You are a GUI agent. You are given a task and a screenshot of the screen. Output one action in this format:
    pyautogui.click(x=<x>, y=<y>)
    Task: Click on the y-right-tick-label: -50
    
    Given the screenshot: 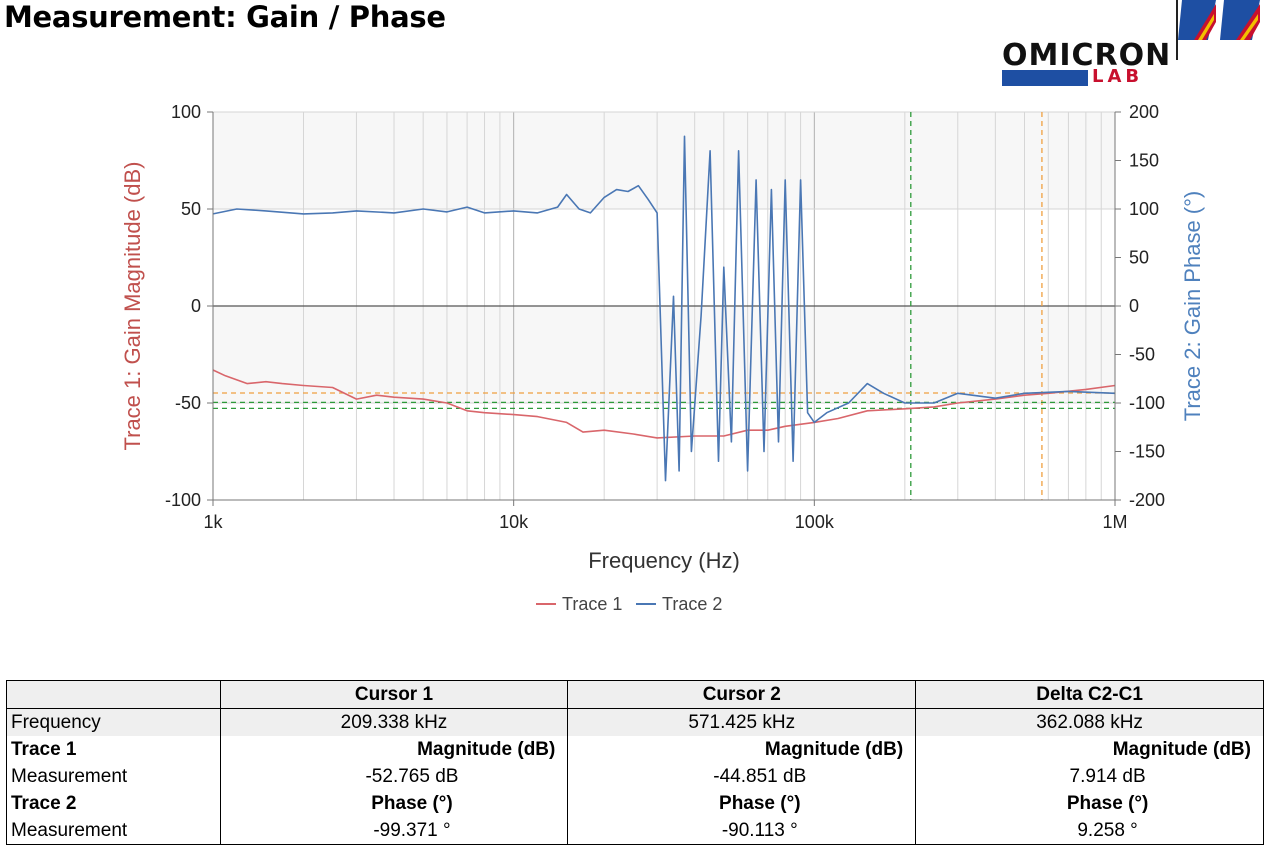 What is the action you would take?
    pyautogui.click(x=1142, y=355)
    